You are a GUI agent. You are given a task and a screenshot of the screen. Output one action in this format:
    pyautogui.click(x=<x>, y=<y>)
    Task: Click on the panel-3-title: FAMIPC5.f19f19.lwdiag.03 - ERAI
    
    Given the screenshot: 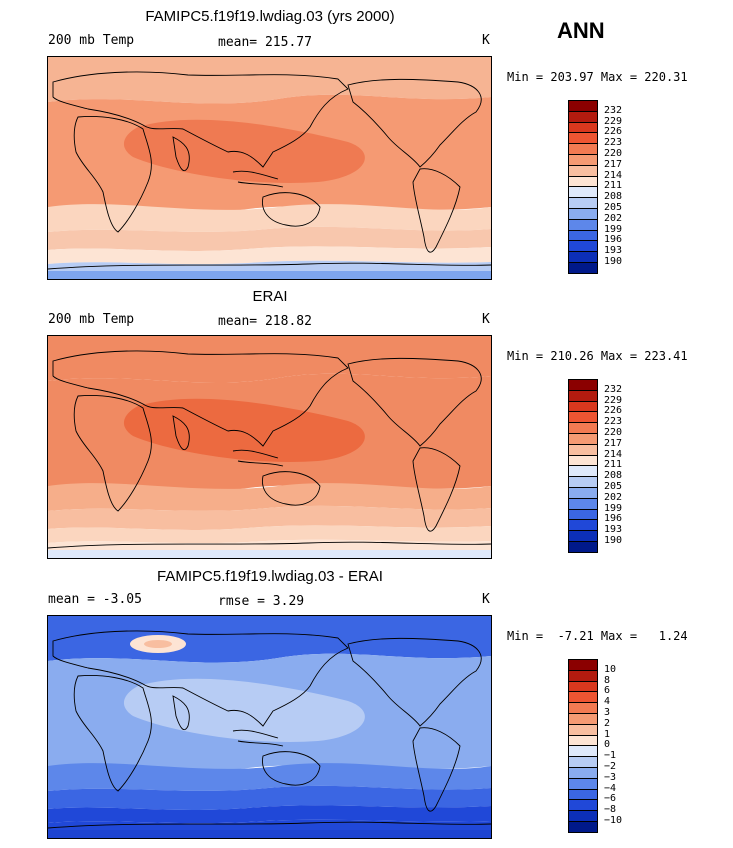 What is the action you would take?
    pyautogui.click(x=270, y=576)
    